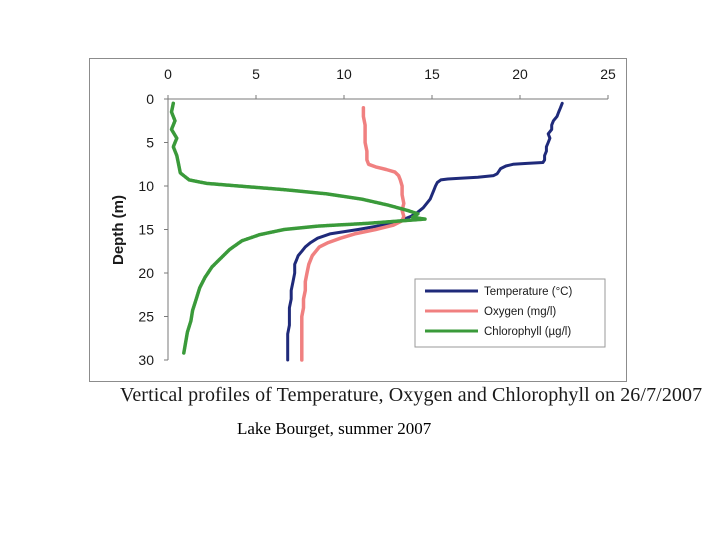 The width and height of the screenshot is (720, 540). Describe the element at coordinates (146, 273) in the screenshot. I see `y-tick-label: 20` at that location.